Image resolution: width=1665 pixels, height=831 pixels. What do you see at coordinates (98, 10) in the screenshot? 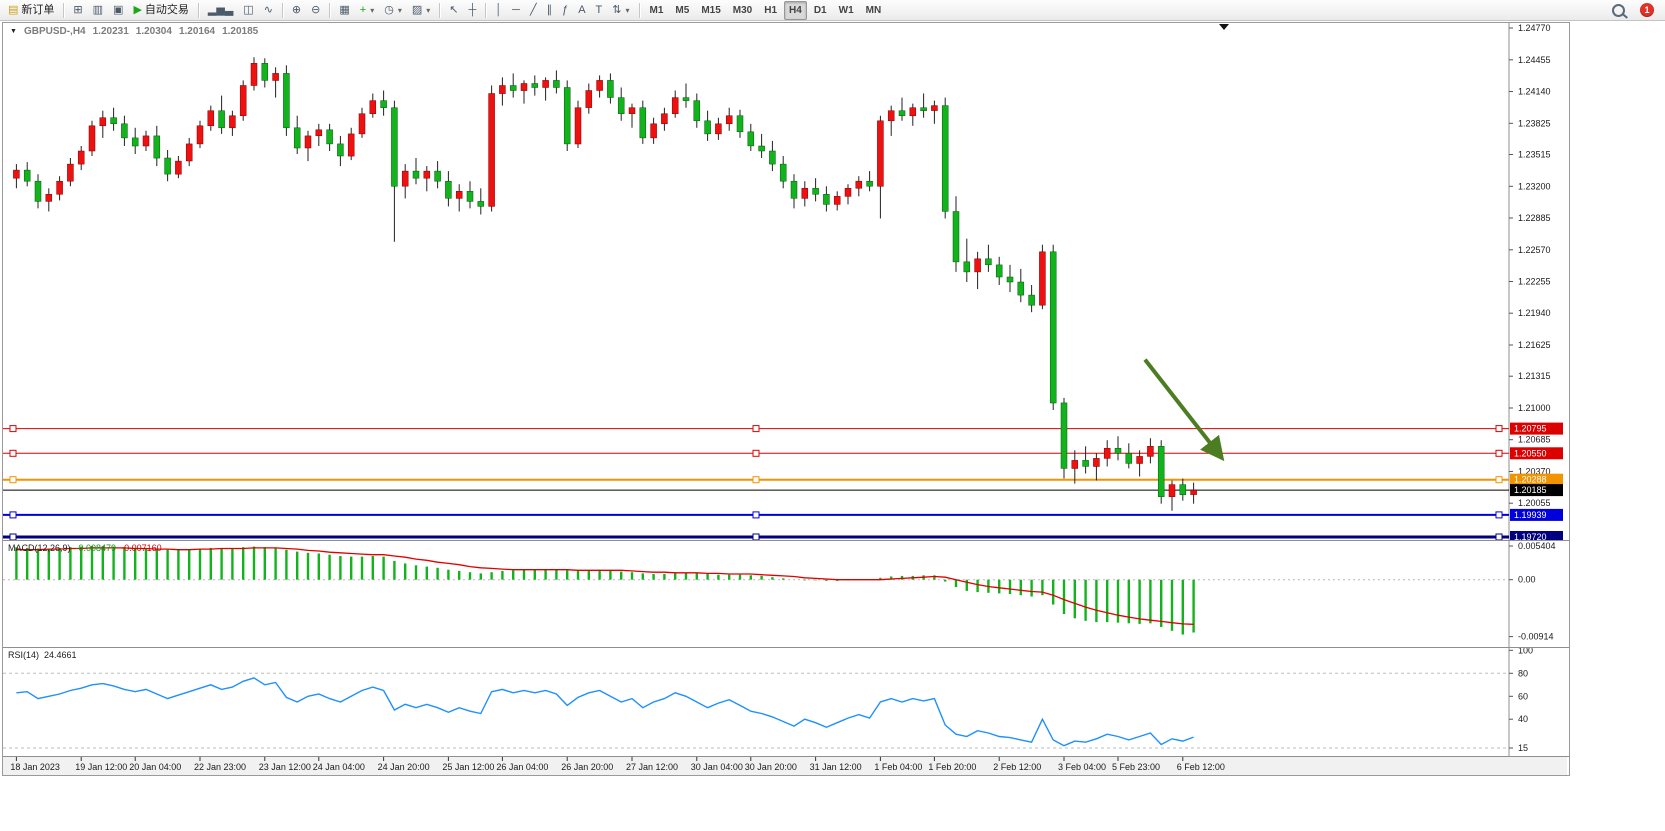
I see `profiles-button: ▥` at bounding box center [98, 10].